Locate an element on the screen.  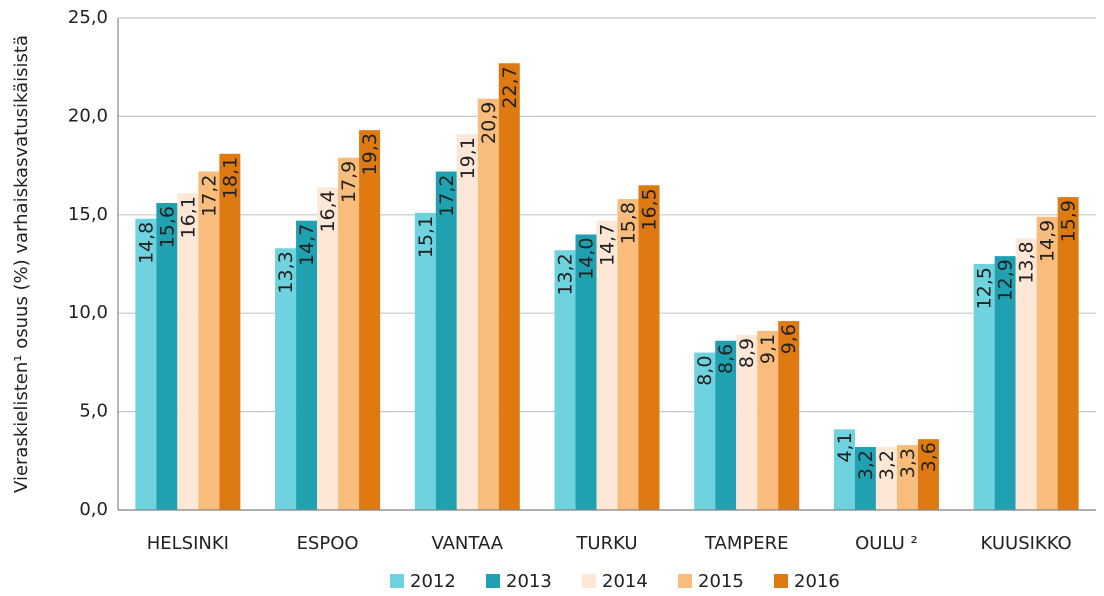
value-label: 18,1 is located at coordinates (230, 178).